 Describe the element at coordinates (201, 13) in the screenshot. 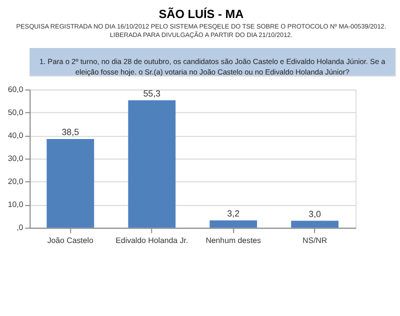

I see `chart-title: SÃO LUÍS - MA` at that location.